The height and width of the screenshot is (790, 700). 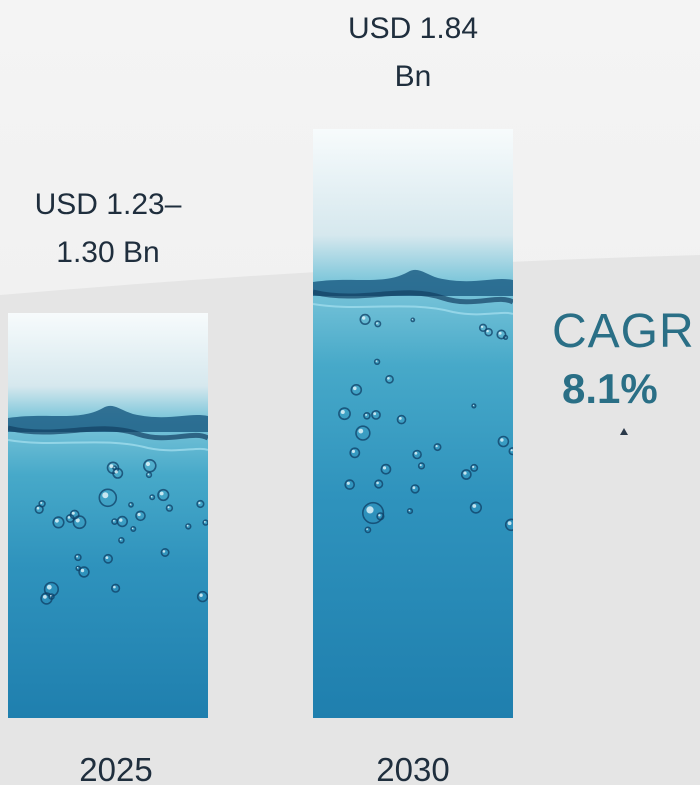 I want to click on cagr-value: 8.1%, so click(x=610, y=388).